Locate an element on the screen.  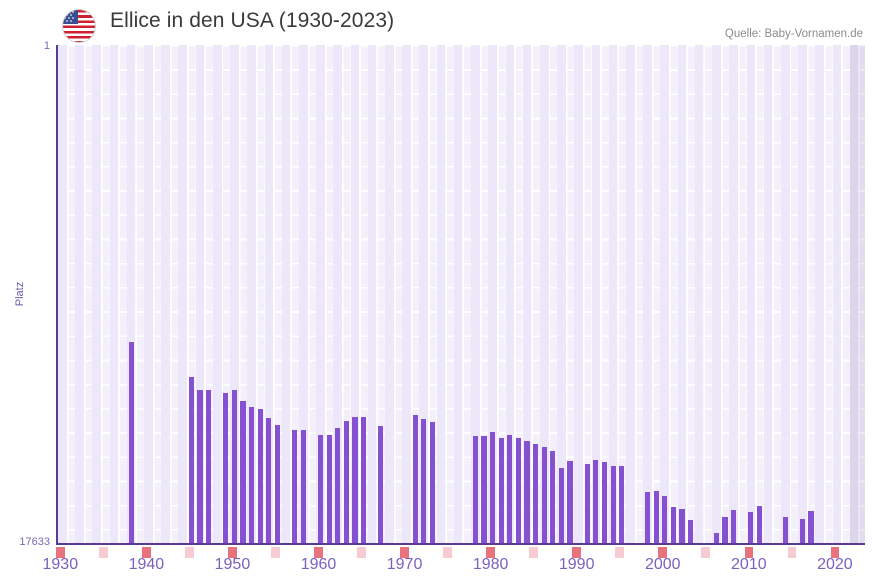
bar-1987 is located at coordinates (553, 497).